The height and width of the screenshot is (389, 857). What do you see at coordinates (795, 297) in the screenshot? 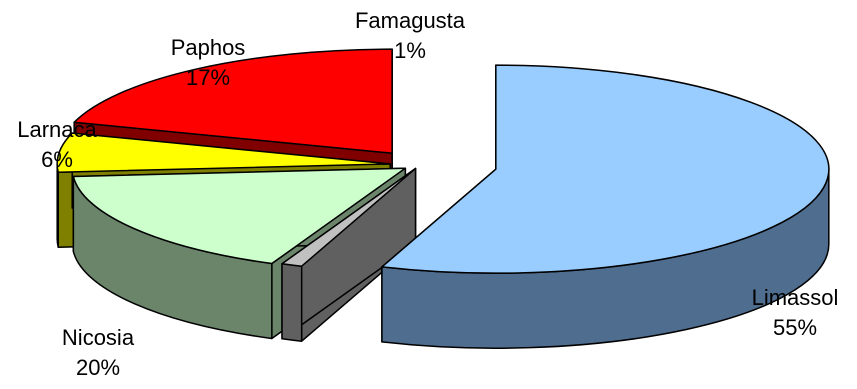
I see `slice-label-limassol: Limassol` at bounding box center [795, 297].